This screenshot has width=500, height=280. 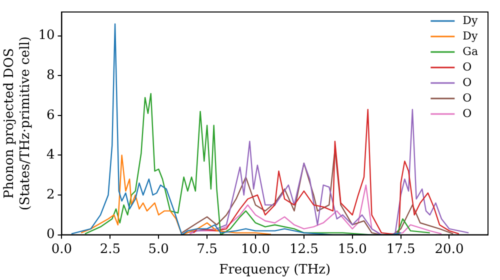 I want to click on x-axis-title: Frequency (THz), so click(x=275, y=270).